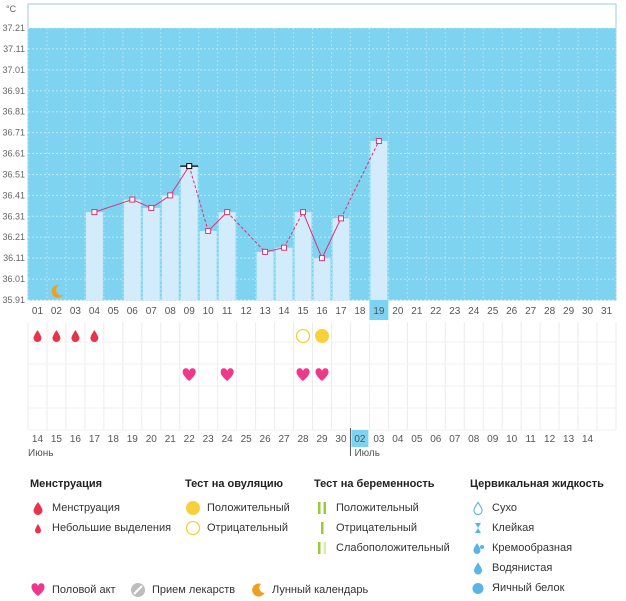  I want to click on ovulation-negative-marker, so click(303, 336).